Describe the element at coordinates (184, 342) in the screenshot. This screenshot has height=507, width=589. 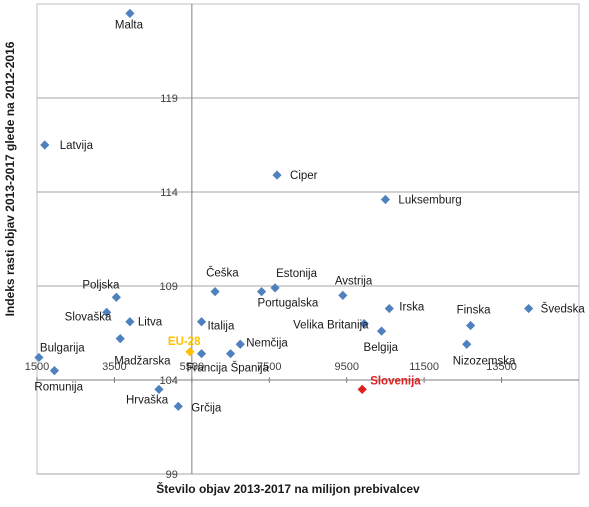
I see `point-label-eu-28: EU-28` at that location.